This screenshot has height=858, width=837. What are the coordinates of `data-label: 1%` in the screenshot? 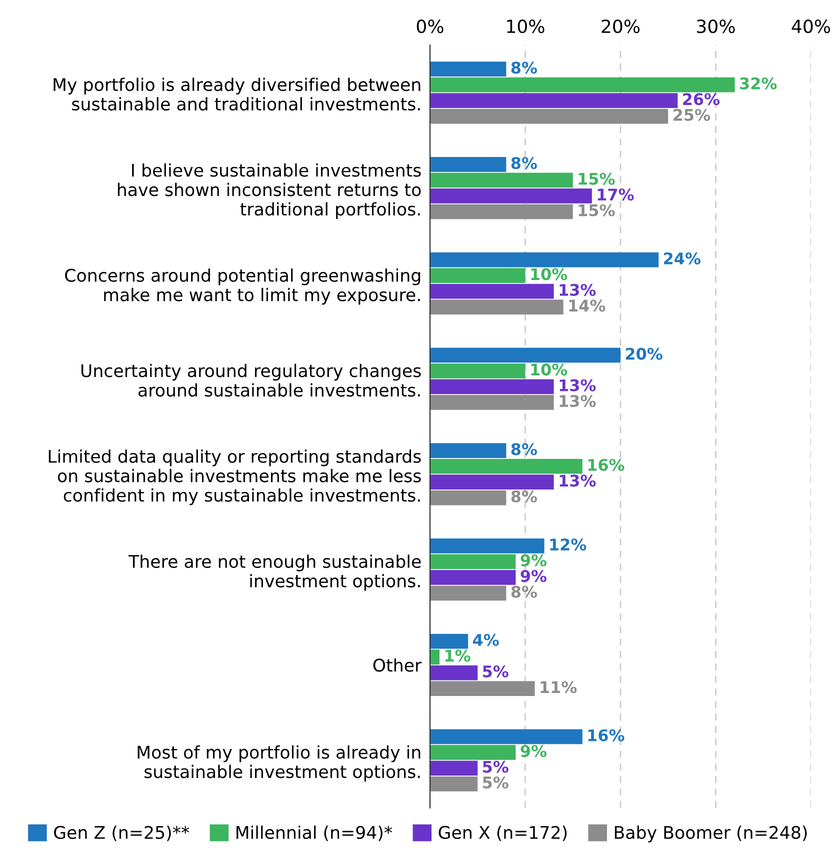 It's located at (457, 656).